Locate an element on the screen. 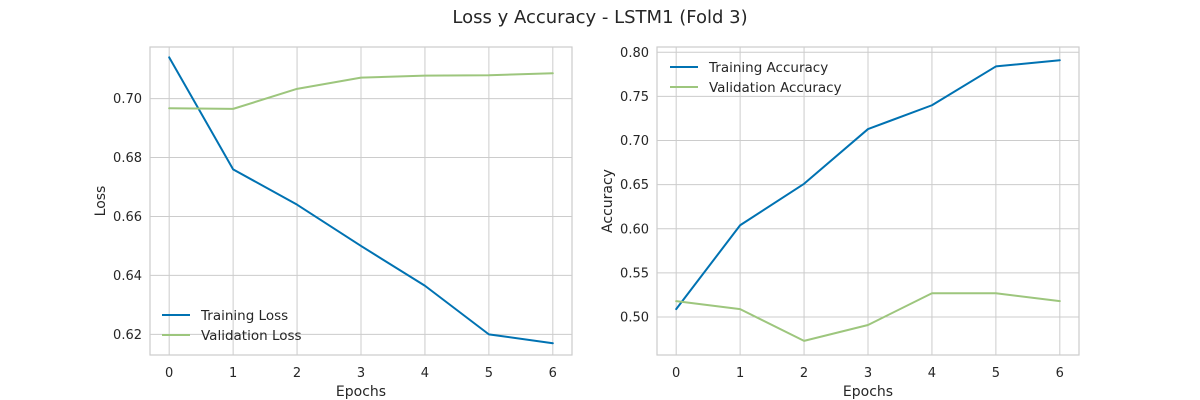  accuracy-x-tick-label: 1 is located at coordinates (740, 373).